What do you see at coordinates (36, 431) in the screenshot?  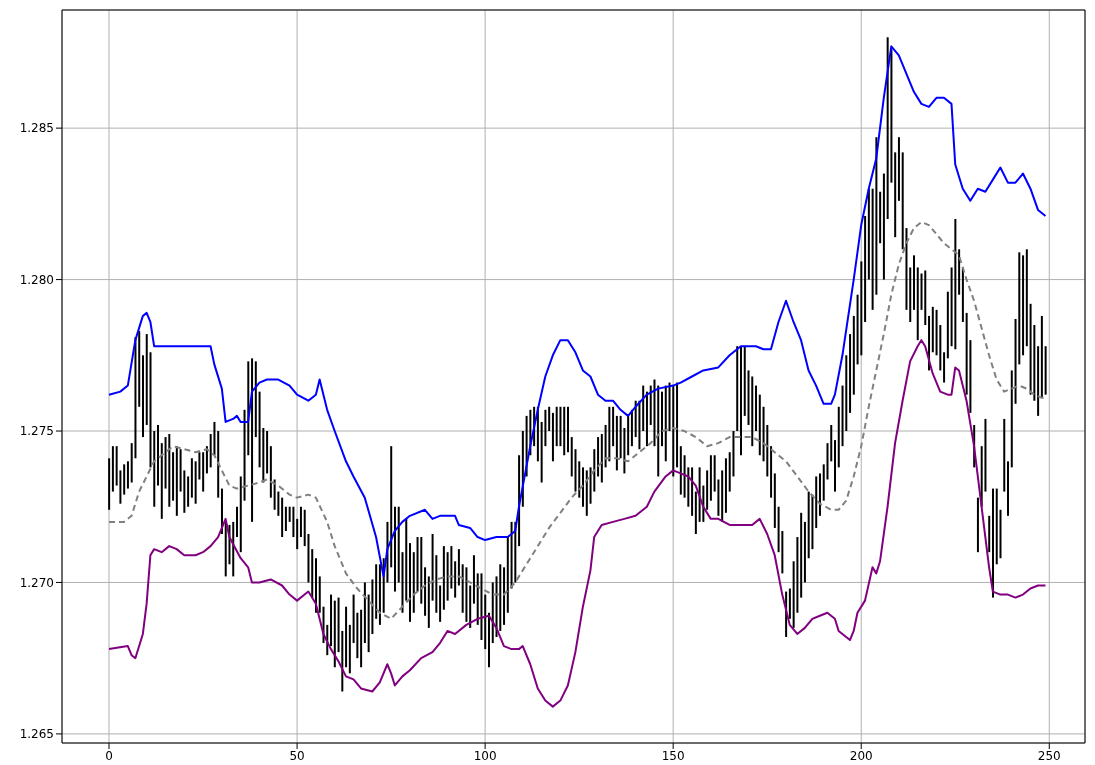 I see `y-tick-label: 1.275` at bounding box center [36, 431].